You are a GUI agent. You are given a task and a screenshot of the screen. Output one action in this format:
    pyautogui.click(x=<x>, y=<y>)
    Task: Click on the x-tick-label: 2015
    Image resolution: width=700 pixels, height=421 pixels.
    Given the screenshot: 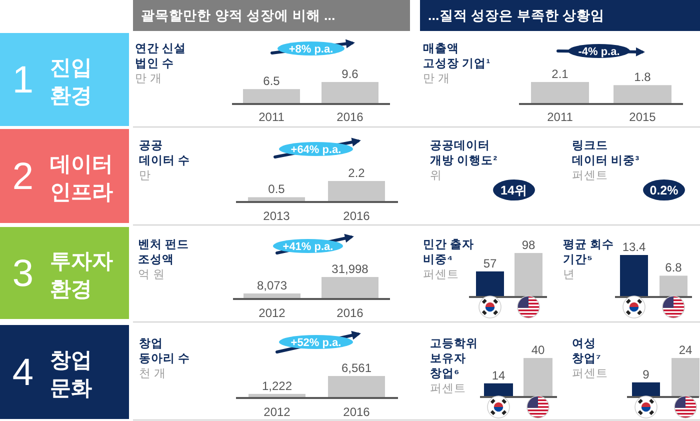 What is the action you would take?
    pyautogui.click(x=642, y=117)
    